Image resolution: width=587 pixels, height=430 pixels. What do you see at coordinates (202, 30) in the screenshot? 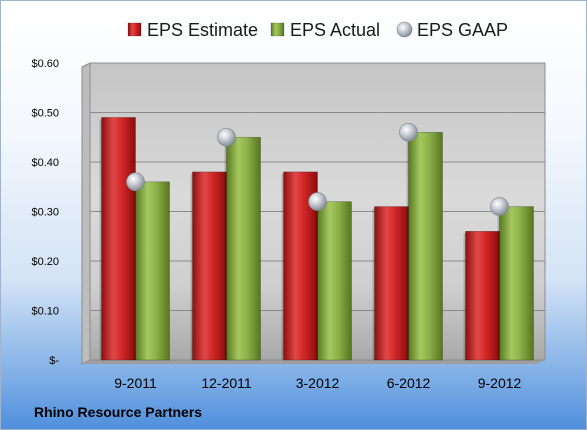
I see `legend-label: EPS Estimate` at bounding box center [202, 30].